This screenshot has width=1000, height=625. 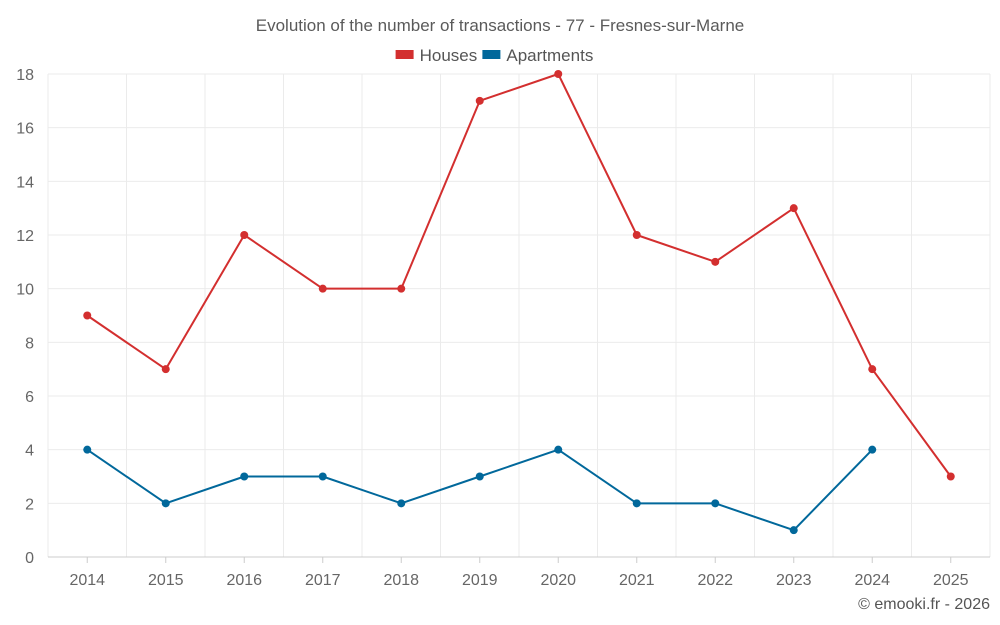 What do you see at coordinates (924, 604) in the screenshot?
I see `credit-text: © emooki.fr - 2026` at bounding box center [924, 604].